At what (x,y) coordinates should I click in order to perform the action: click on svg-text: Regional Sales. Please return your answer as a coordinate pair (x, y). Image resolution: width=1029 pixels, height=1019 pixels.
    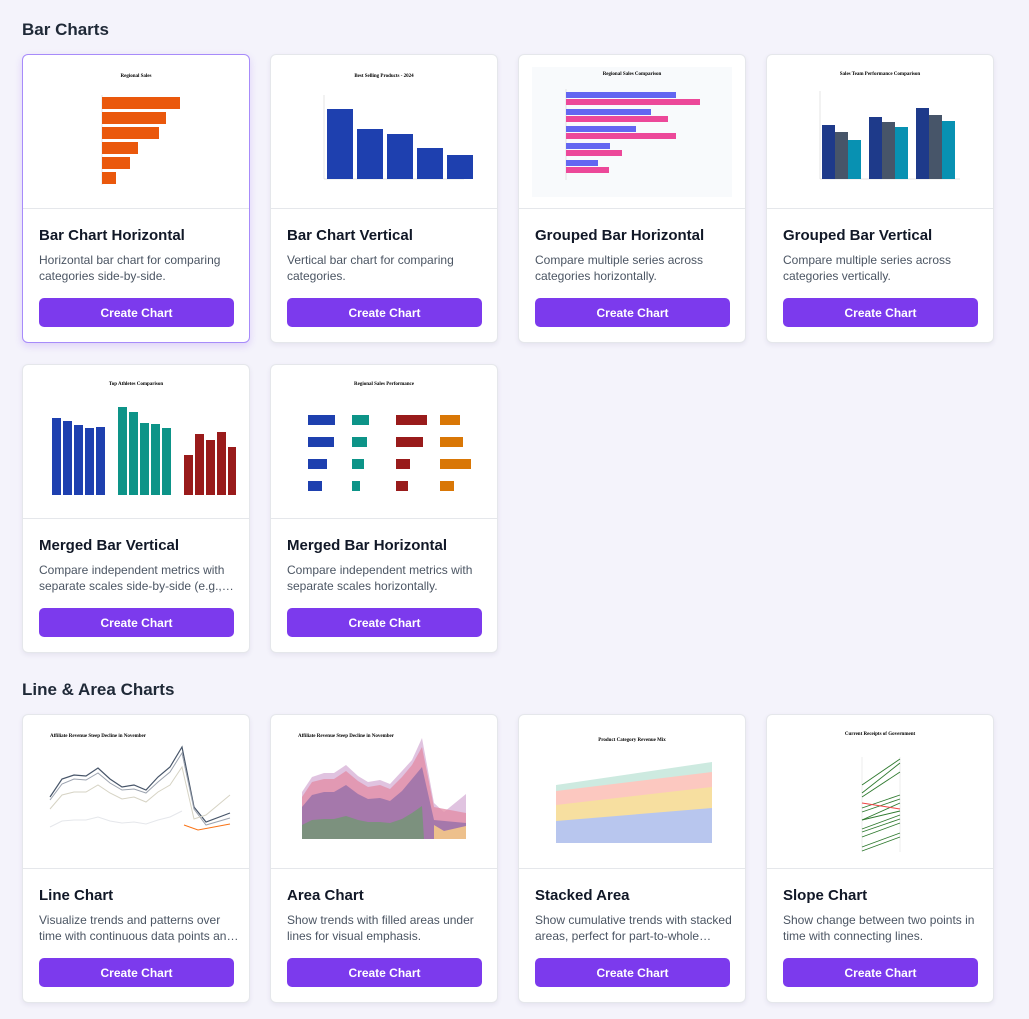
    Looking at the image, I should click on (136, 76).